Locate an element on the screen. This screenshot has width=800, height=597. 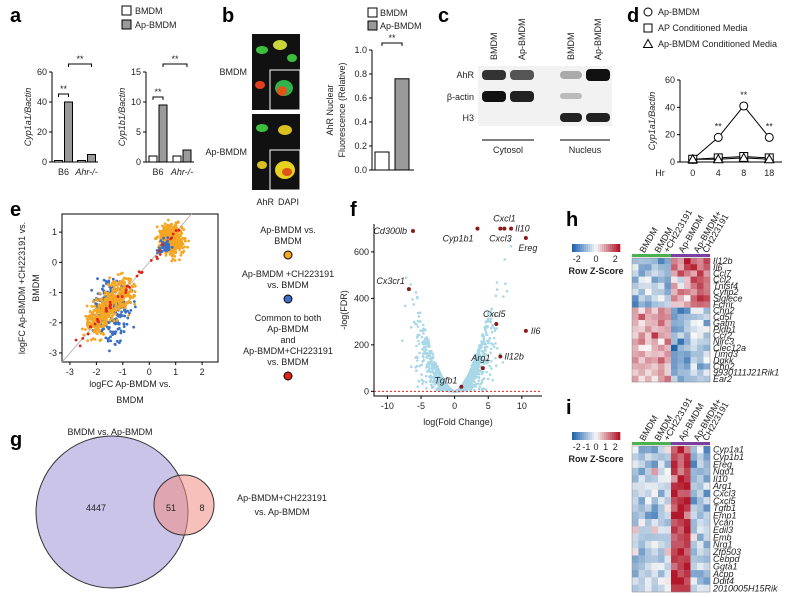
bracket is located at coordinates (158, 98).